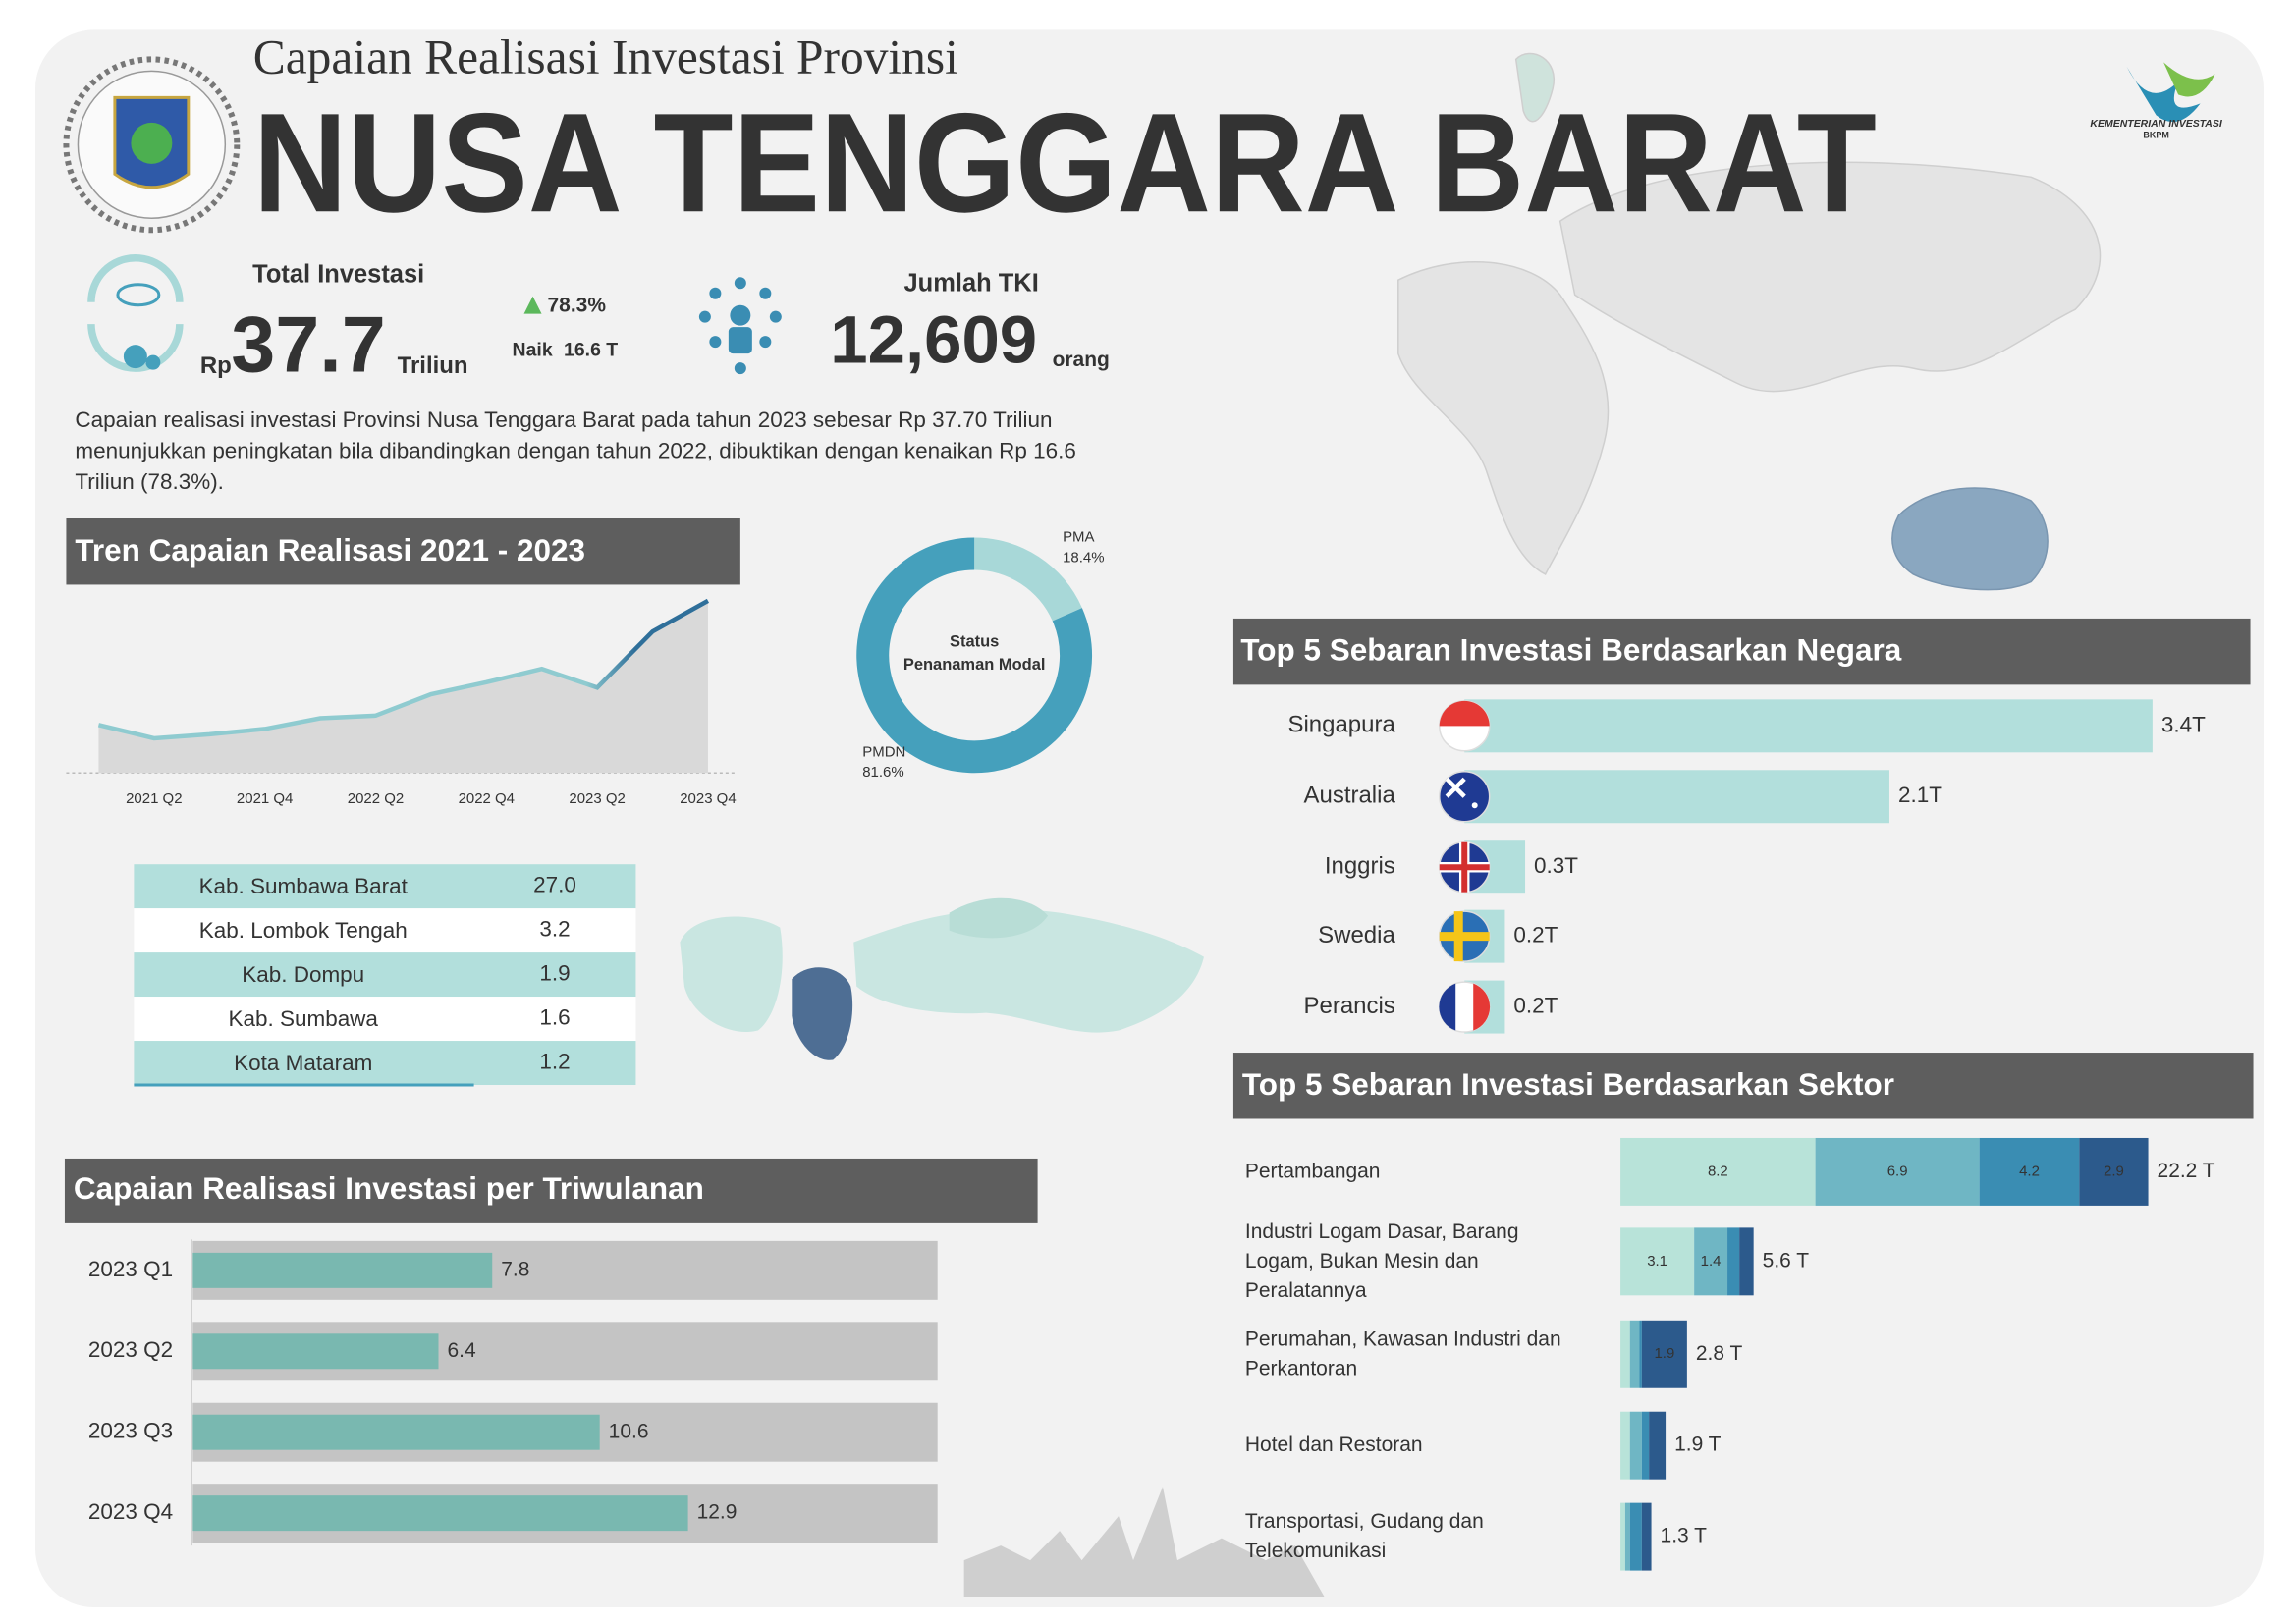  What do you see at coordinates (554, 929) in the screenshot?
I see `region-value: 3.2` at bounding box center [554, 929].